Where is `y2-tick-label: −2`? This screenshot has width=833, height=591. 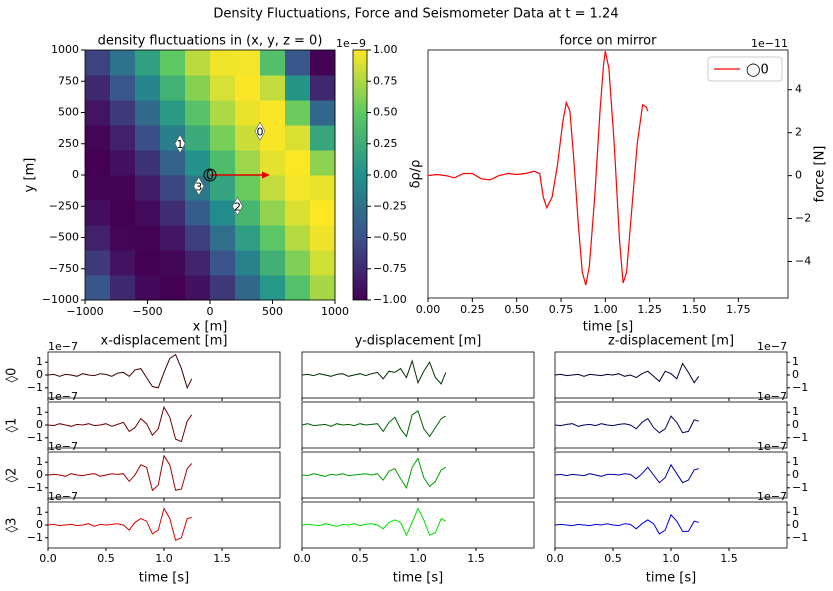 y2-tick-label: −2 is located at coordinates (803, 218).